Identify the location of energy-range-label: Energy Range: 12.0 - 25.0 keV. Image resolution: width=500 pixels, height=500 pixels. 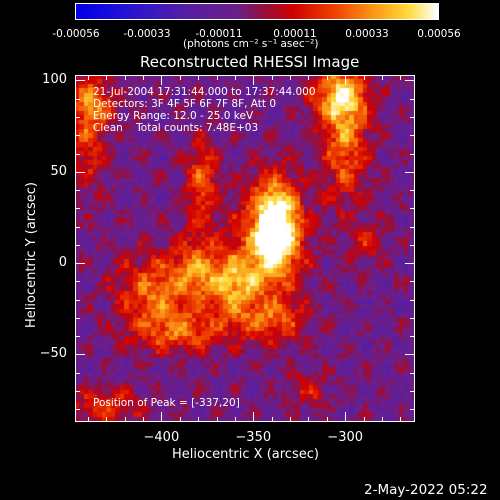
(173, 116).